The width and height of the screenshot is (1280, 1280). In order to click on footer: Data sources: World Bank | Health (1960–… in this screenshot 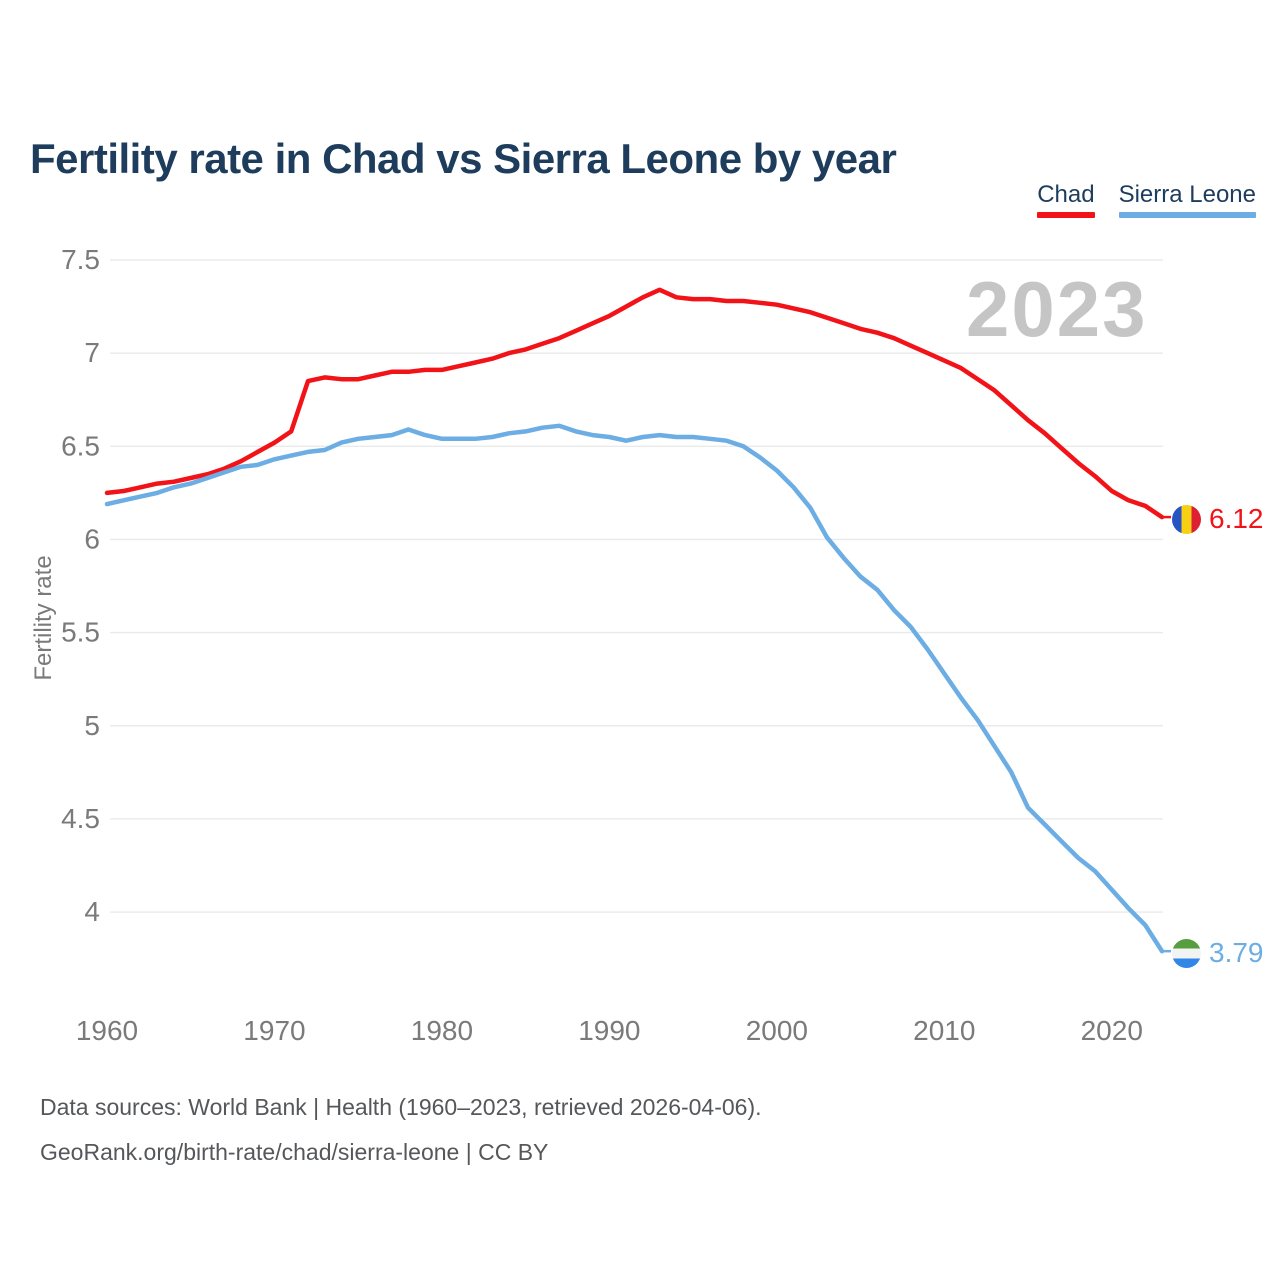, I will do `click(401, 1130)`.